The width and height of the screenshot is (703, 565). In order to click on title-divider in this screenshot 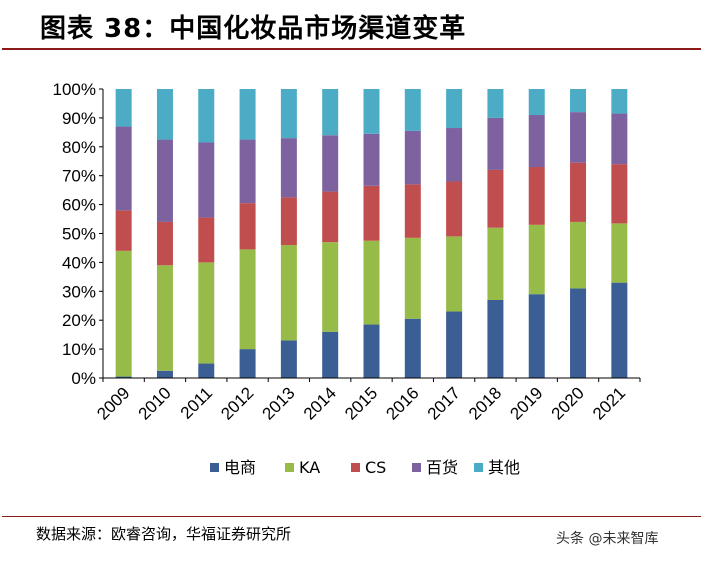, I will do `click(351, 49)`.